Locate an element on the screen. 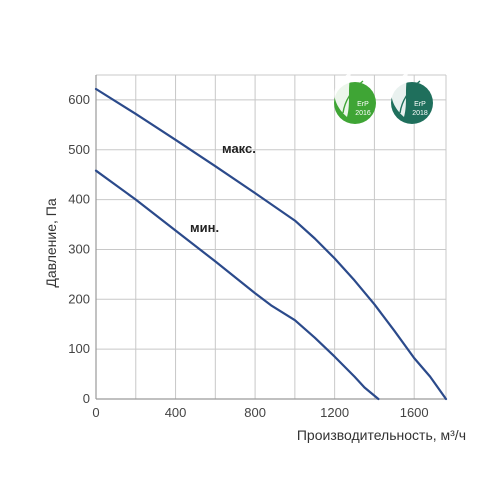  y-tick-label: 200 is located at coordinates (79, 298).